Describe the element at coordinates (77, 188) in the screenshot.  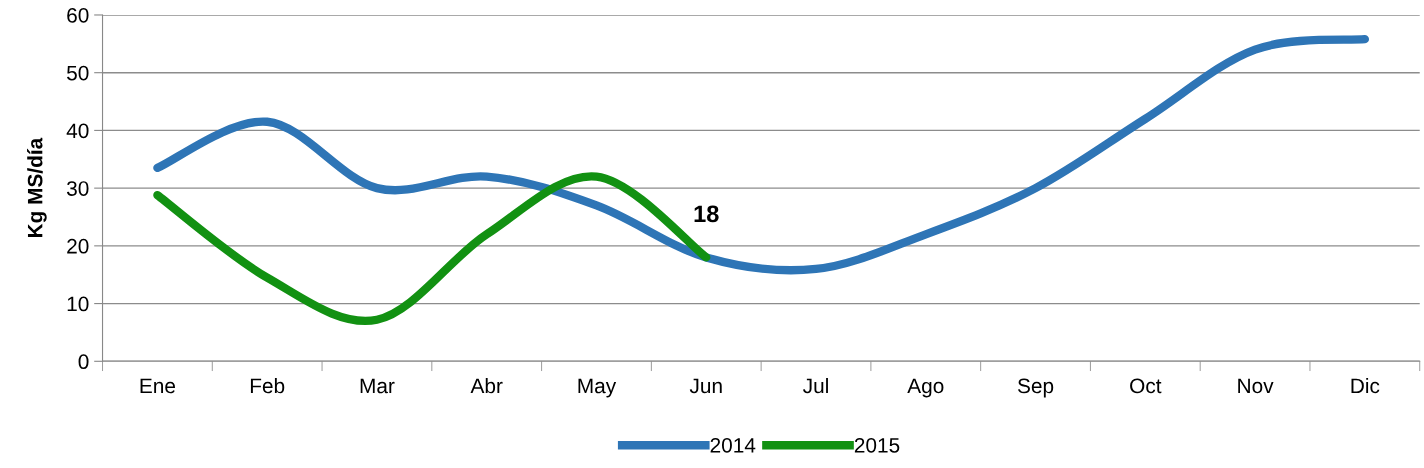
I see `y-tick-label: 30` at that location.